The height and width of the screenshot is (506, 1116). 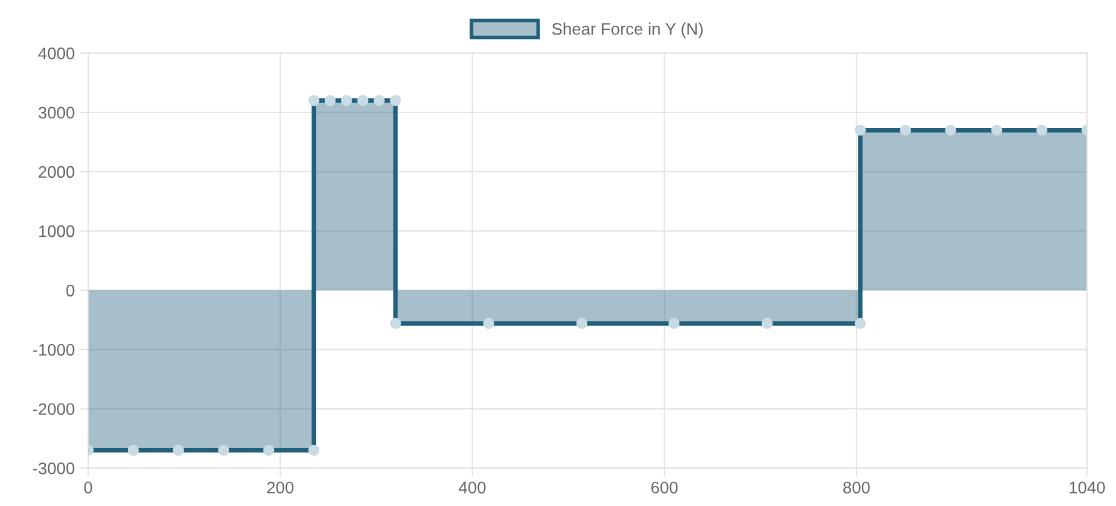 I want to click on x-tick-label: 800, so click(x=856, y=487).